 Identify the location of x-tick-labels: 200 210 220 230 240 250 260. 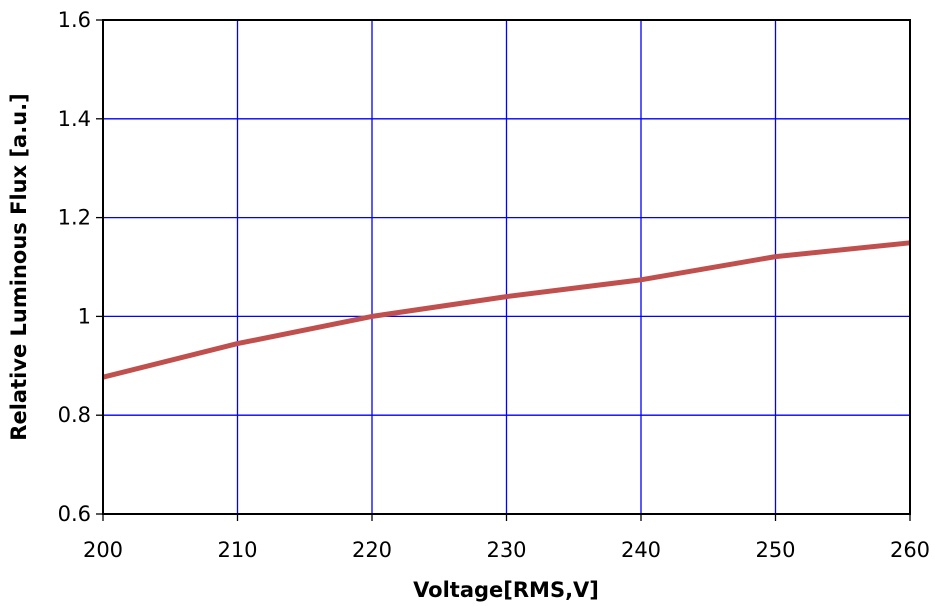
(506, 550).